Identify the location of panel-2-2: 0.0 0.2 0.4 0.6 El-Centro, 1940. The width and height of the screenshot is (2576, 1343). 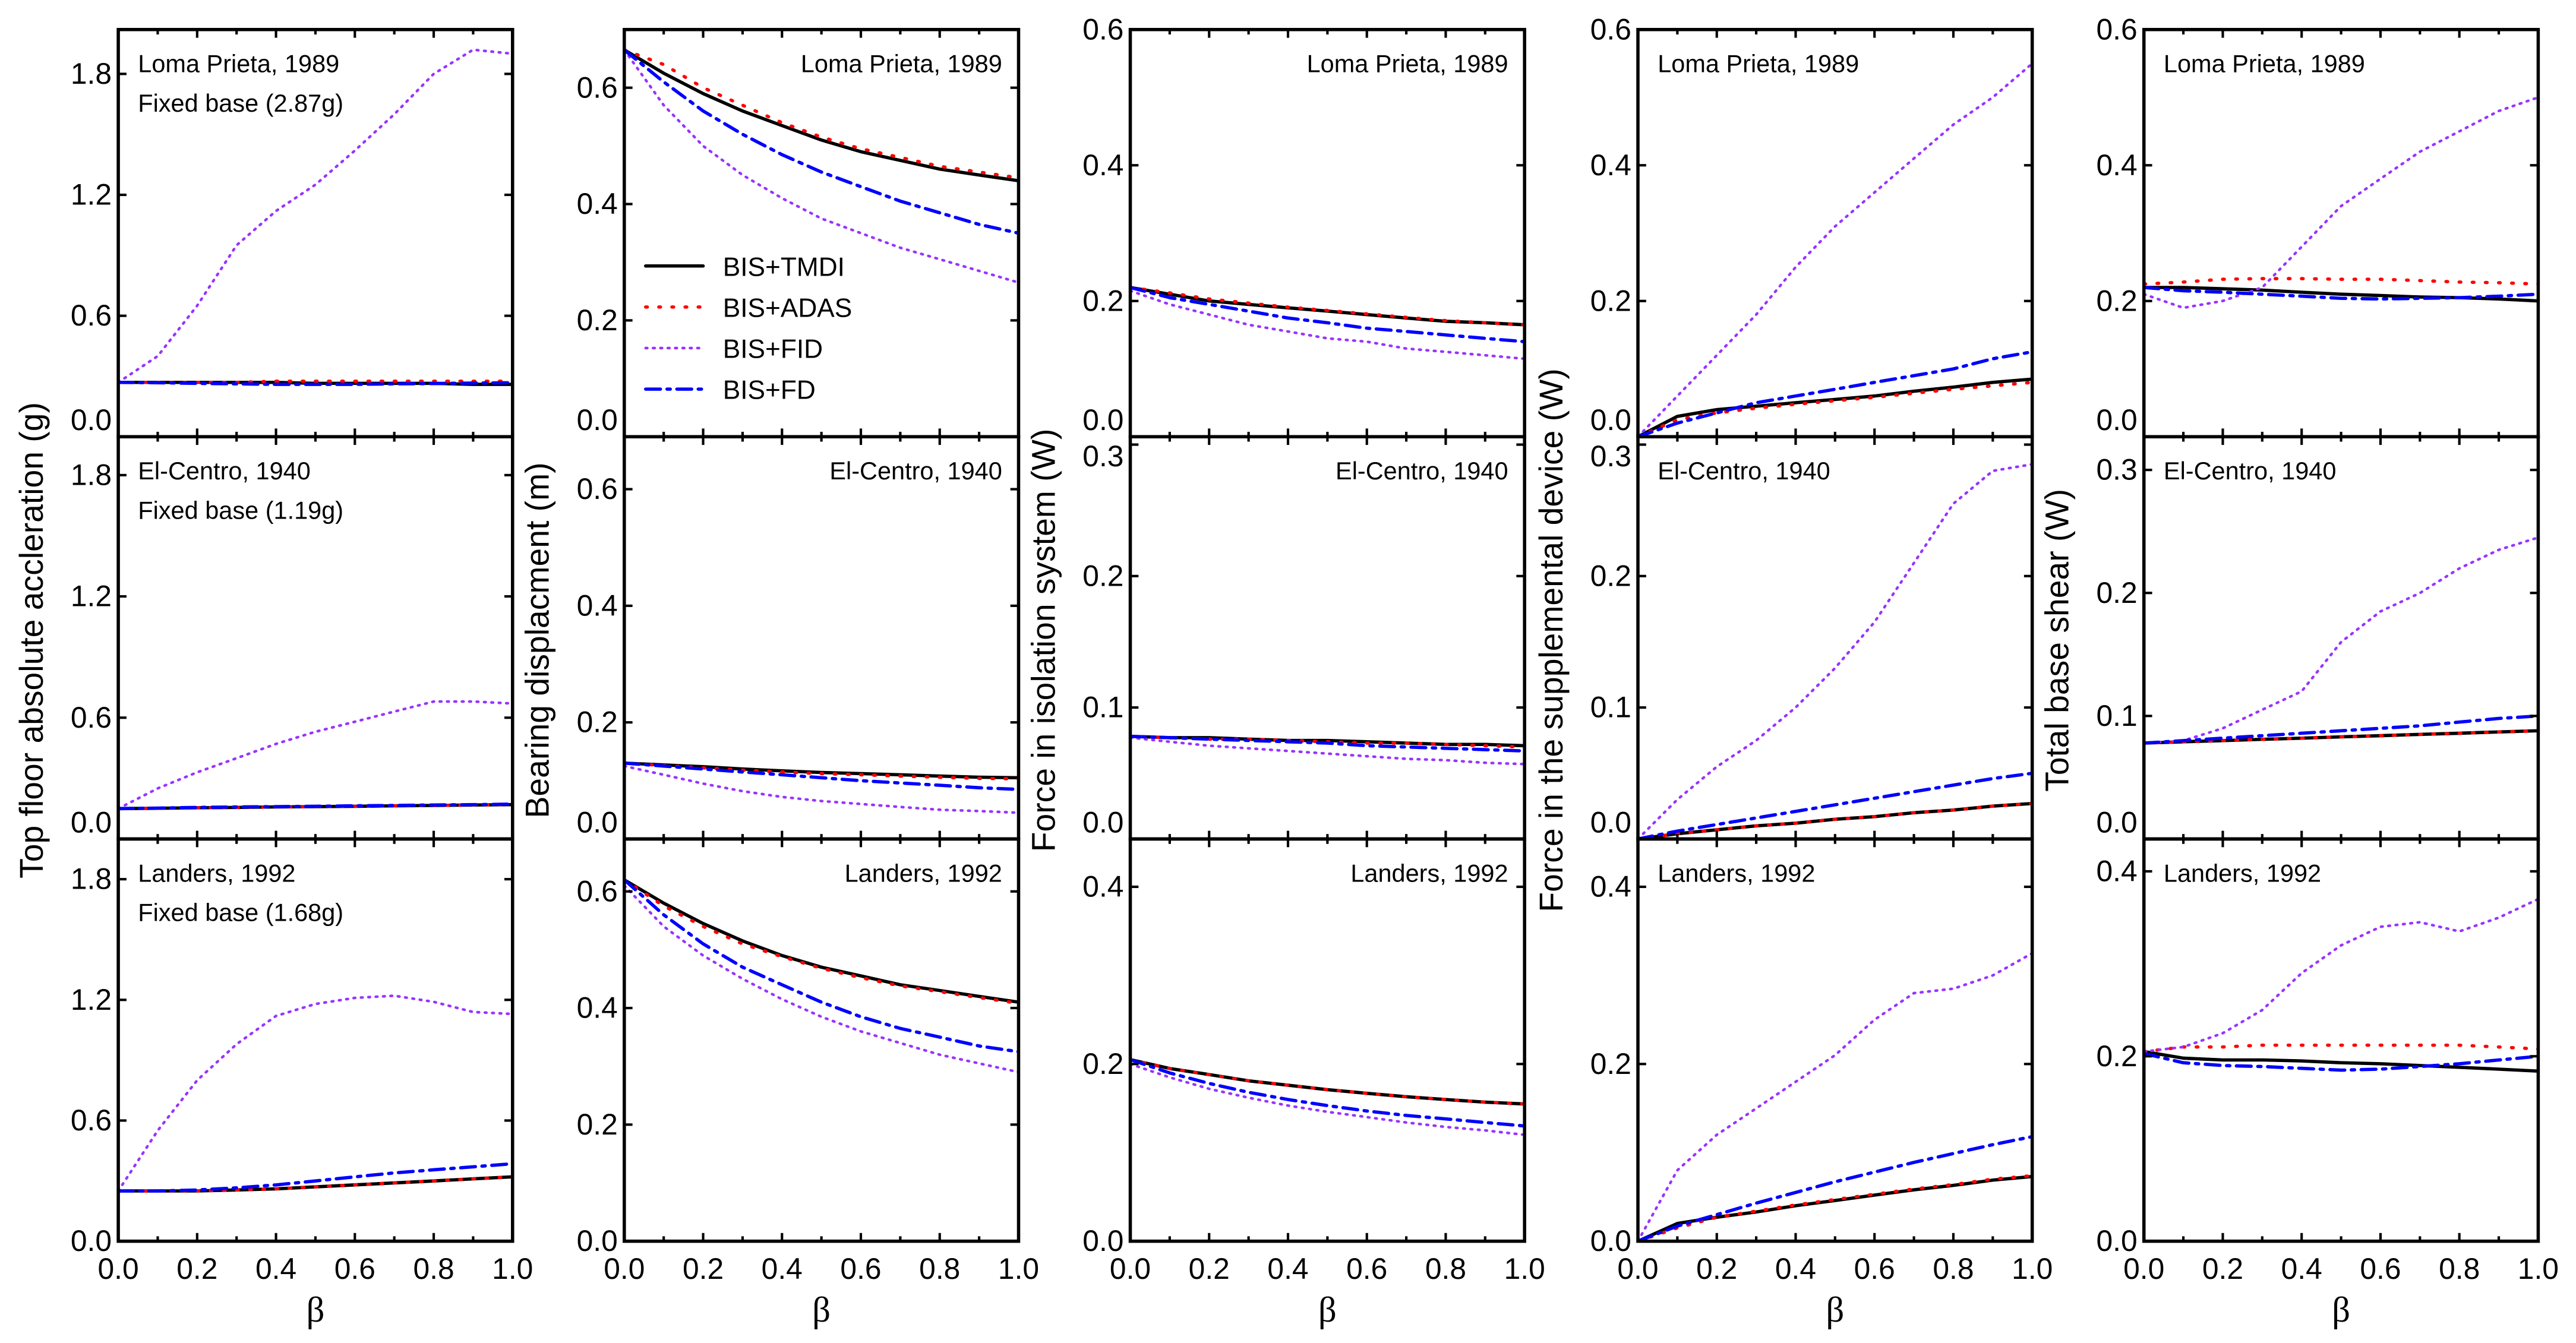
(799, 638).